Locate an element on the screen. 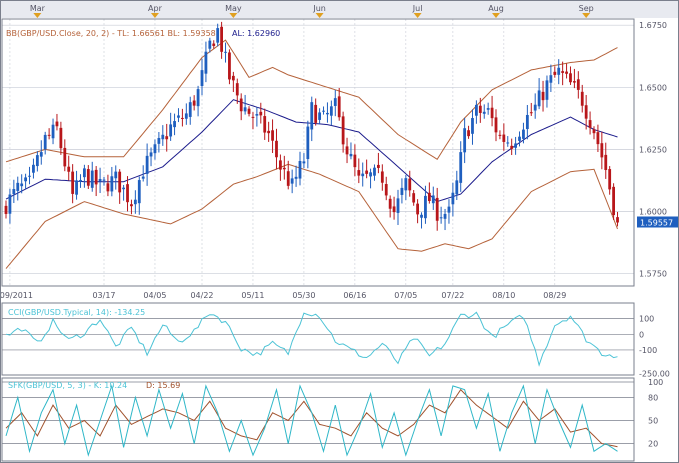 The image size is (679, 463). month-label: Aug is located at coordinates (496, 8).